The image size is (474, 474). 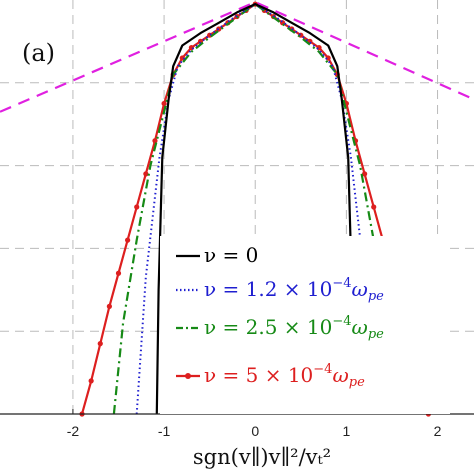 I want to click on x-tick-label-2: 0, so click(x=255, y=431).